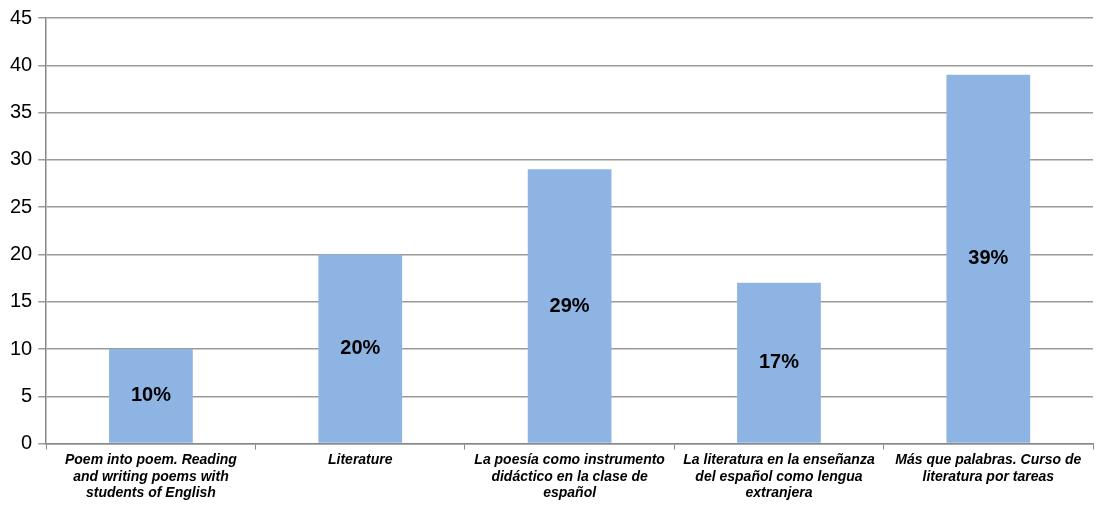 The height and width of the screenshot is (508, 1101). I want to click on data-label: 39%, so click(988, 257).